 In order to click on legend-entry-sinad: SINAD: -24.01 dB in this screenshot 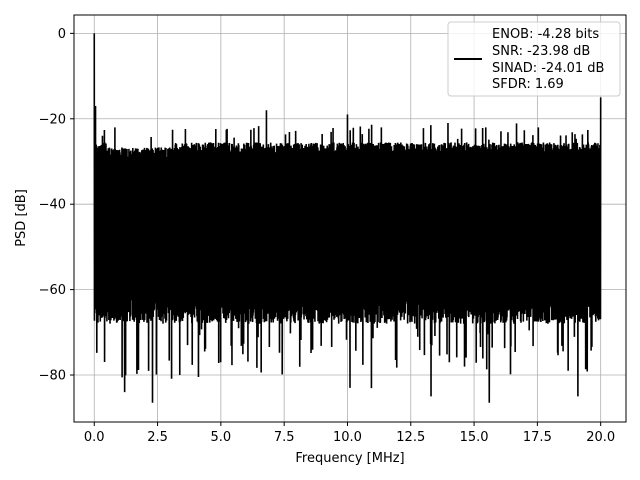, I will do `click(548, 68)`.